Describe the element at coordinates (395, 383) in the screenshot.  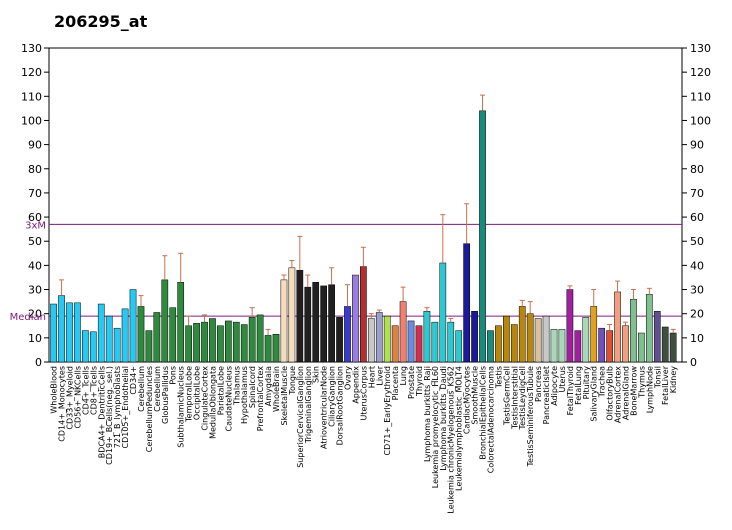
I see `category-label: Placenta` at that location.